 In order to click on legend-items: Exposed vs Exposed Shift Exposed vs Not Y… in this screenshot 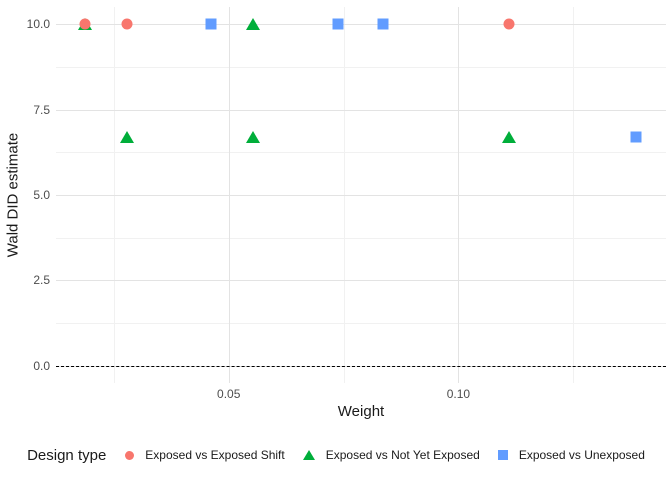, I will do `click(385, 455)`.